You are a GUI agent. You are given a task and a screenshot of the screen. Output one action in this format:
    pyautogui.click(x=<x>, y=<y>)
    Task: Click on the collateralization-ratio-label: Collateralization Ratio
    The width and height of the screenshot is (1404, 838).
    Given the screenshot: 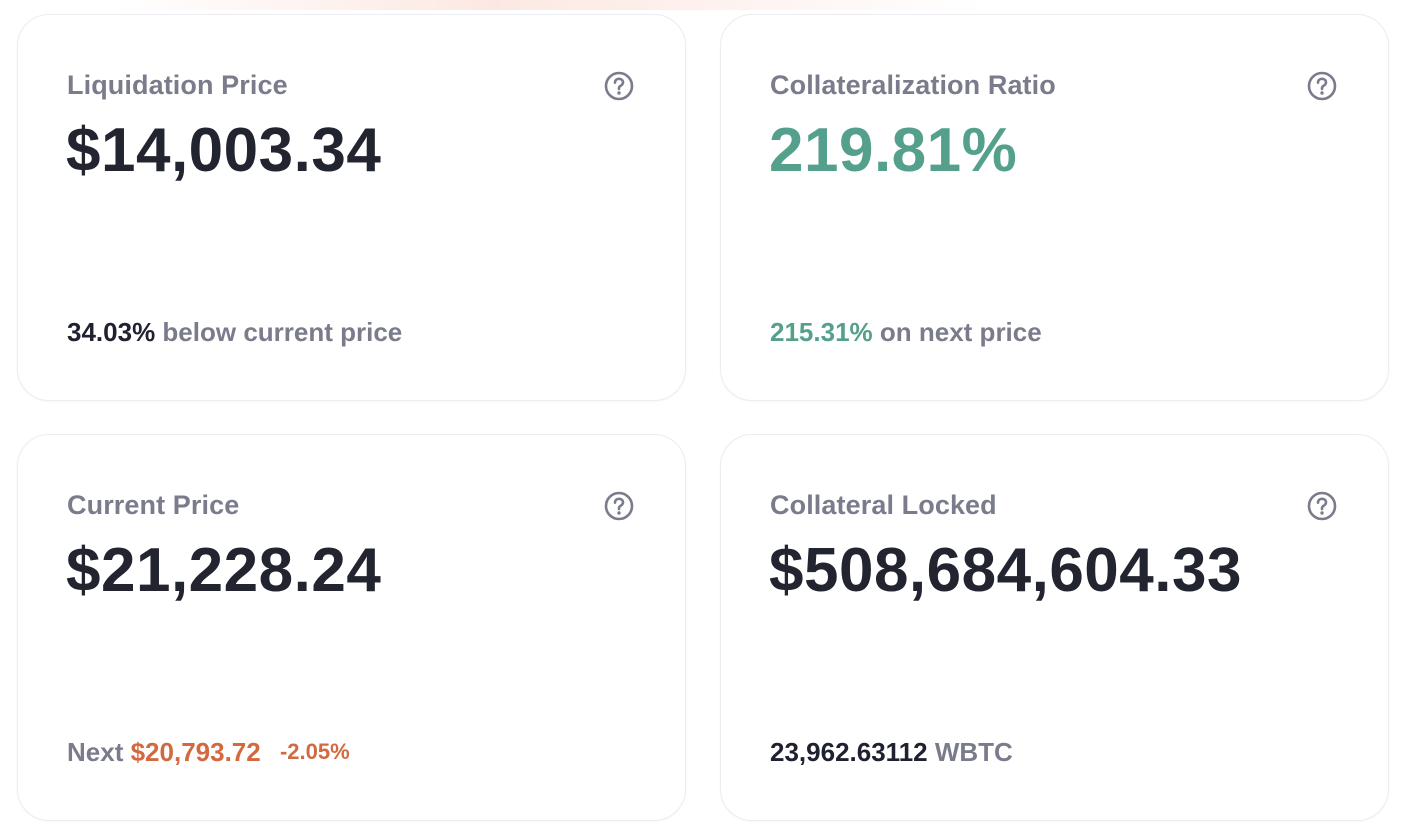 What is the action you would take?
    pyautogui.click(x=913, y=85)
    